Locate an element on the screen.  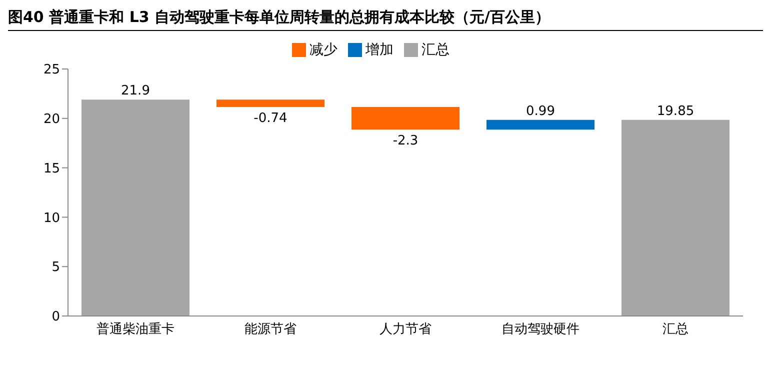
x-tick-label: 汇总 is located at coordinates (675, 330).